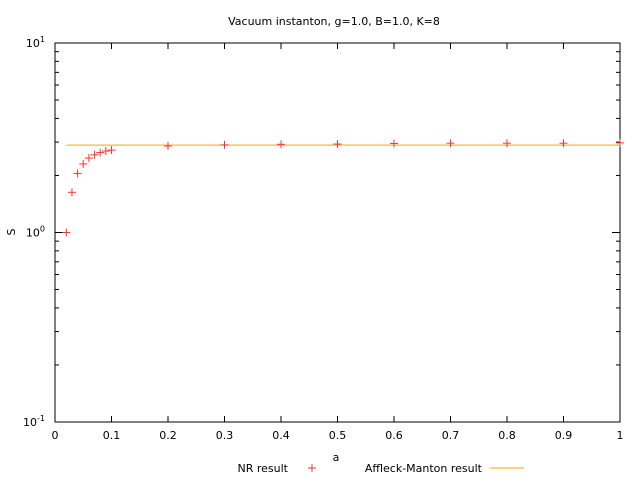 This screenshot has width=640, height=480. I want to click on x-tick-label: 0.9, so click(564, 435).